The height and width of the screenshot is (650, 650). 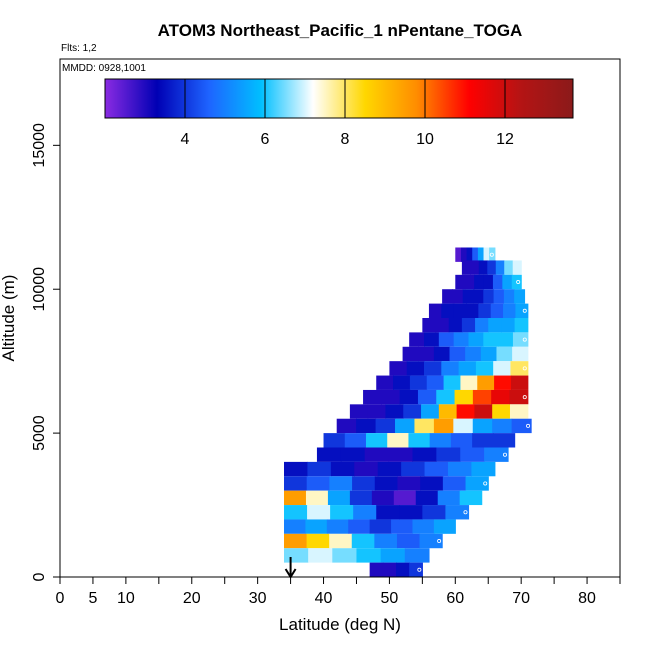 What do you see at coordinates (390, 598) in the screenshot?
I see `x-tick-label: 50` at bounding box center [390, 598].